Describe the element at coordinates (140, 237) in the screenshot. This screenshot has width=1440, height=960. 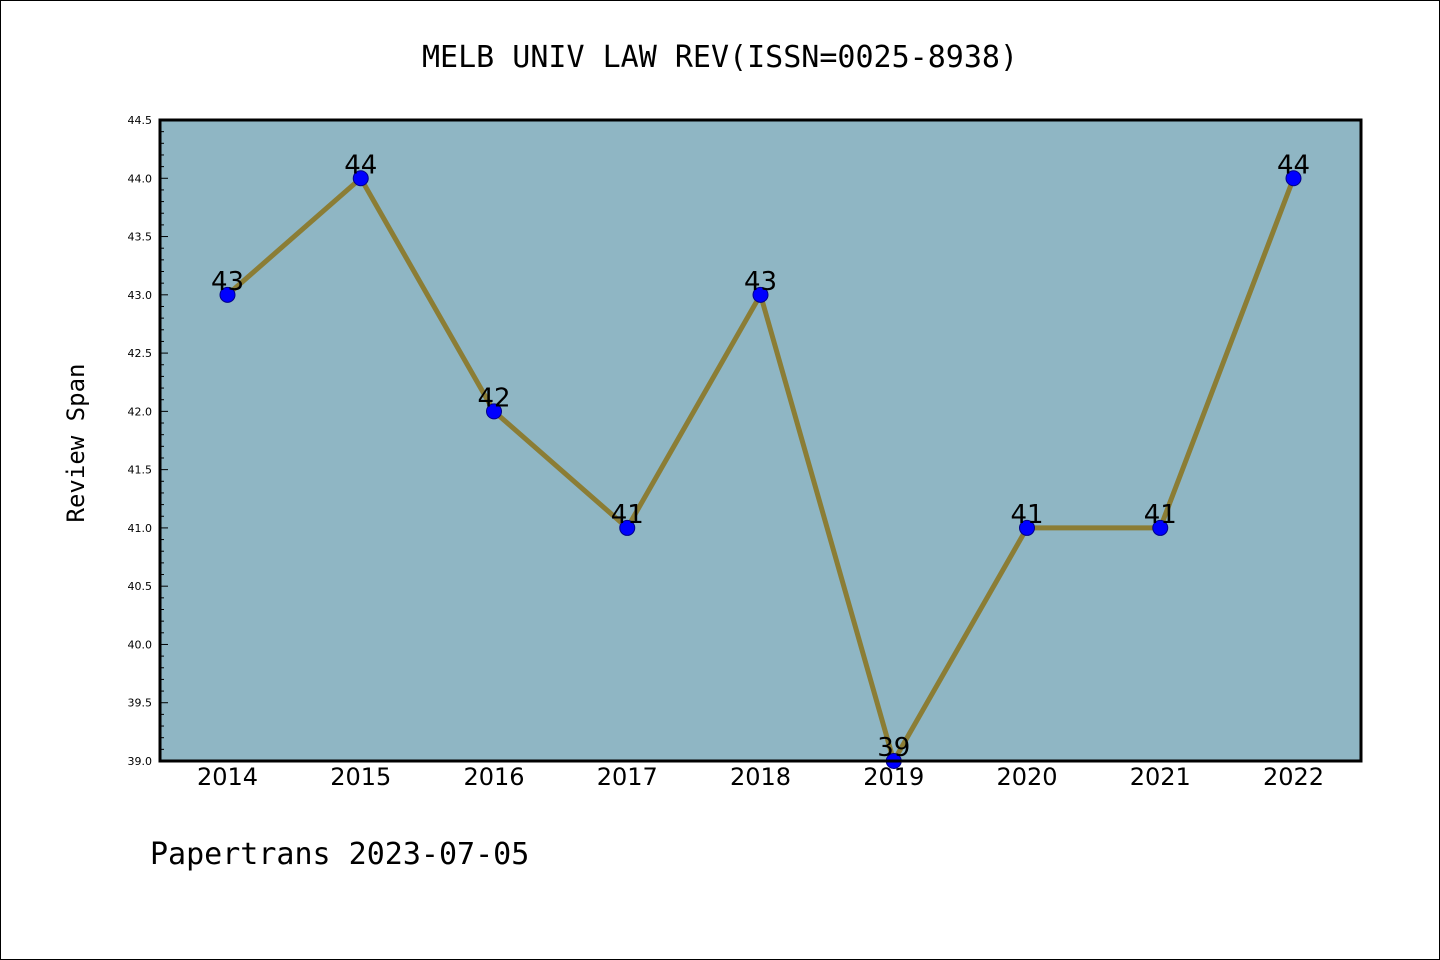
I see `y-tick-label: 43.5` at that location.